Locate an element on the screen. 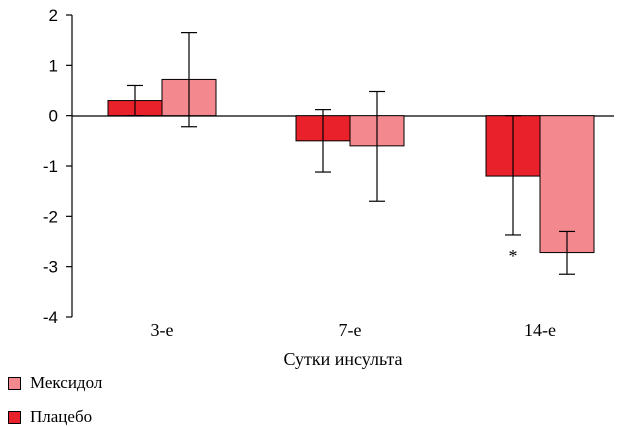 The image size is (630, 427). x-tick-label: 3-е is located at coordinates (162, 330).